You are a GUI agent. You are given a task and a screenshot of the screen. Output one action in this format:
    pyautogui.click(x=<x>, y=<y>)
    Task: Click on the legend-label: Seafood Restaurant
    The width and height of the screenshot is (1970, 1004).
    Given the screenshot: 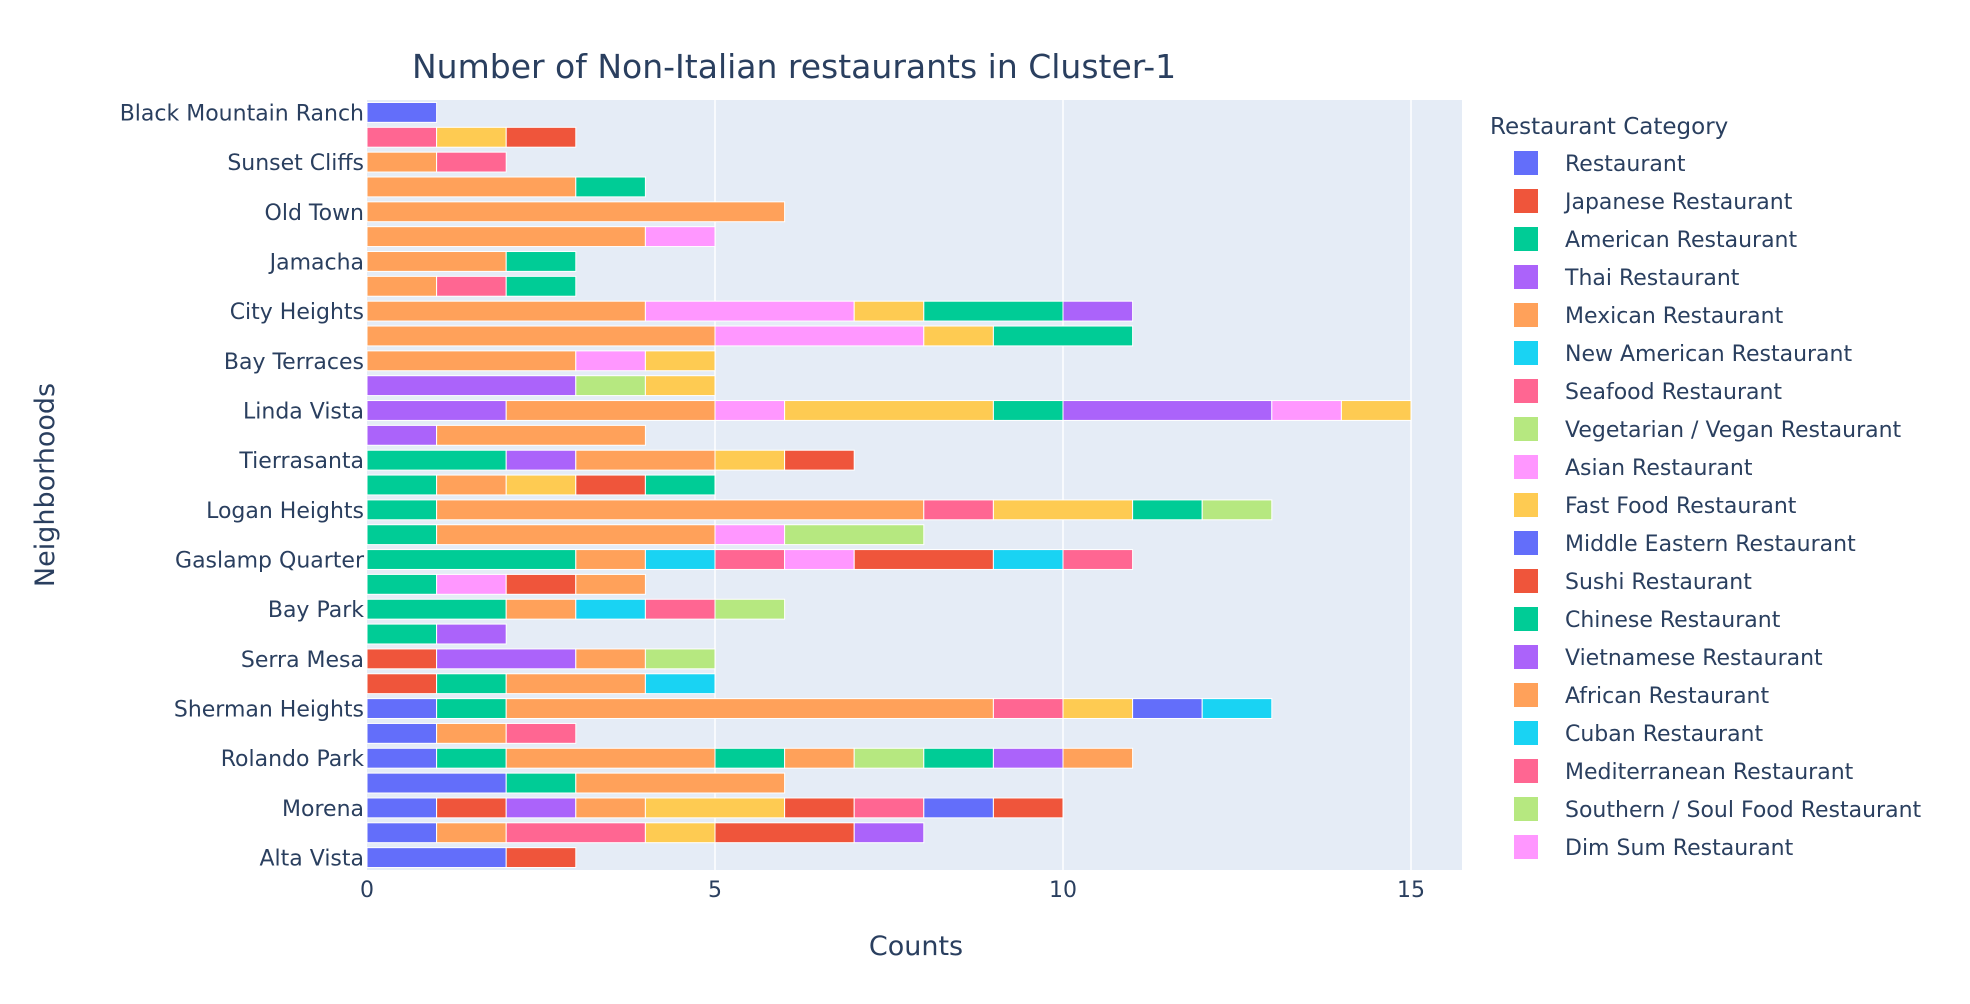 What is the action you would take?
    pyautogui.click(x=1673, y=392)
    